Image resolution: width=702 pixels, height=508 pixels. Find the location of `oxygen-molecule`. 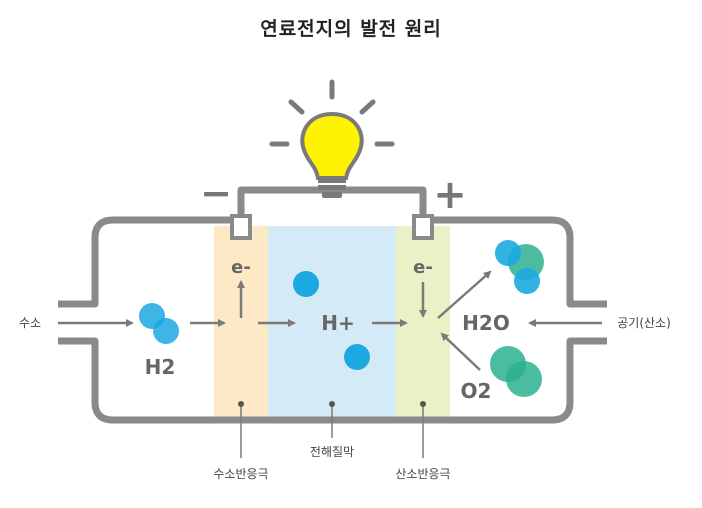

oxygen-molecule is located at coordinates (516, 371).